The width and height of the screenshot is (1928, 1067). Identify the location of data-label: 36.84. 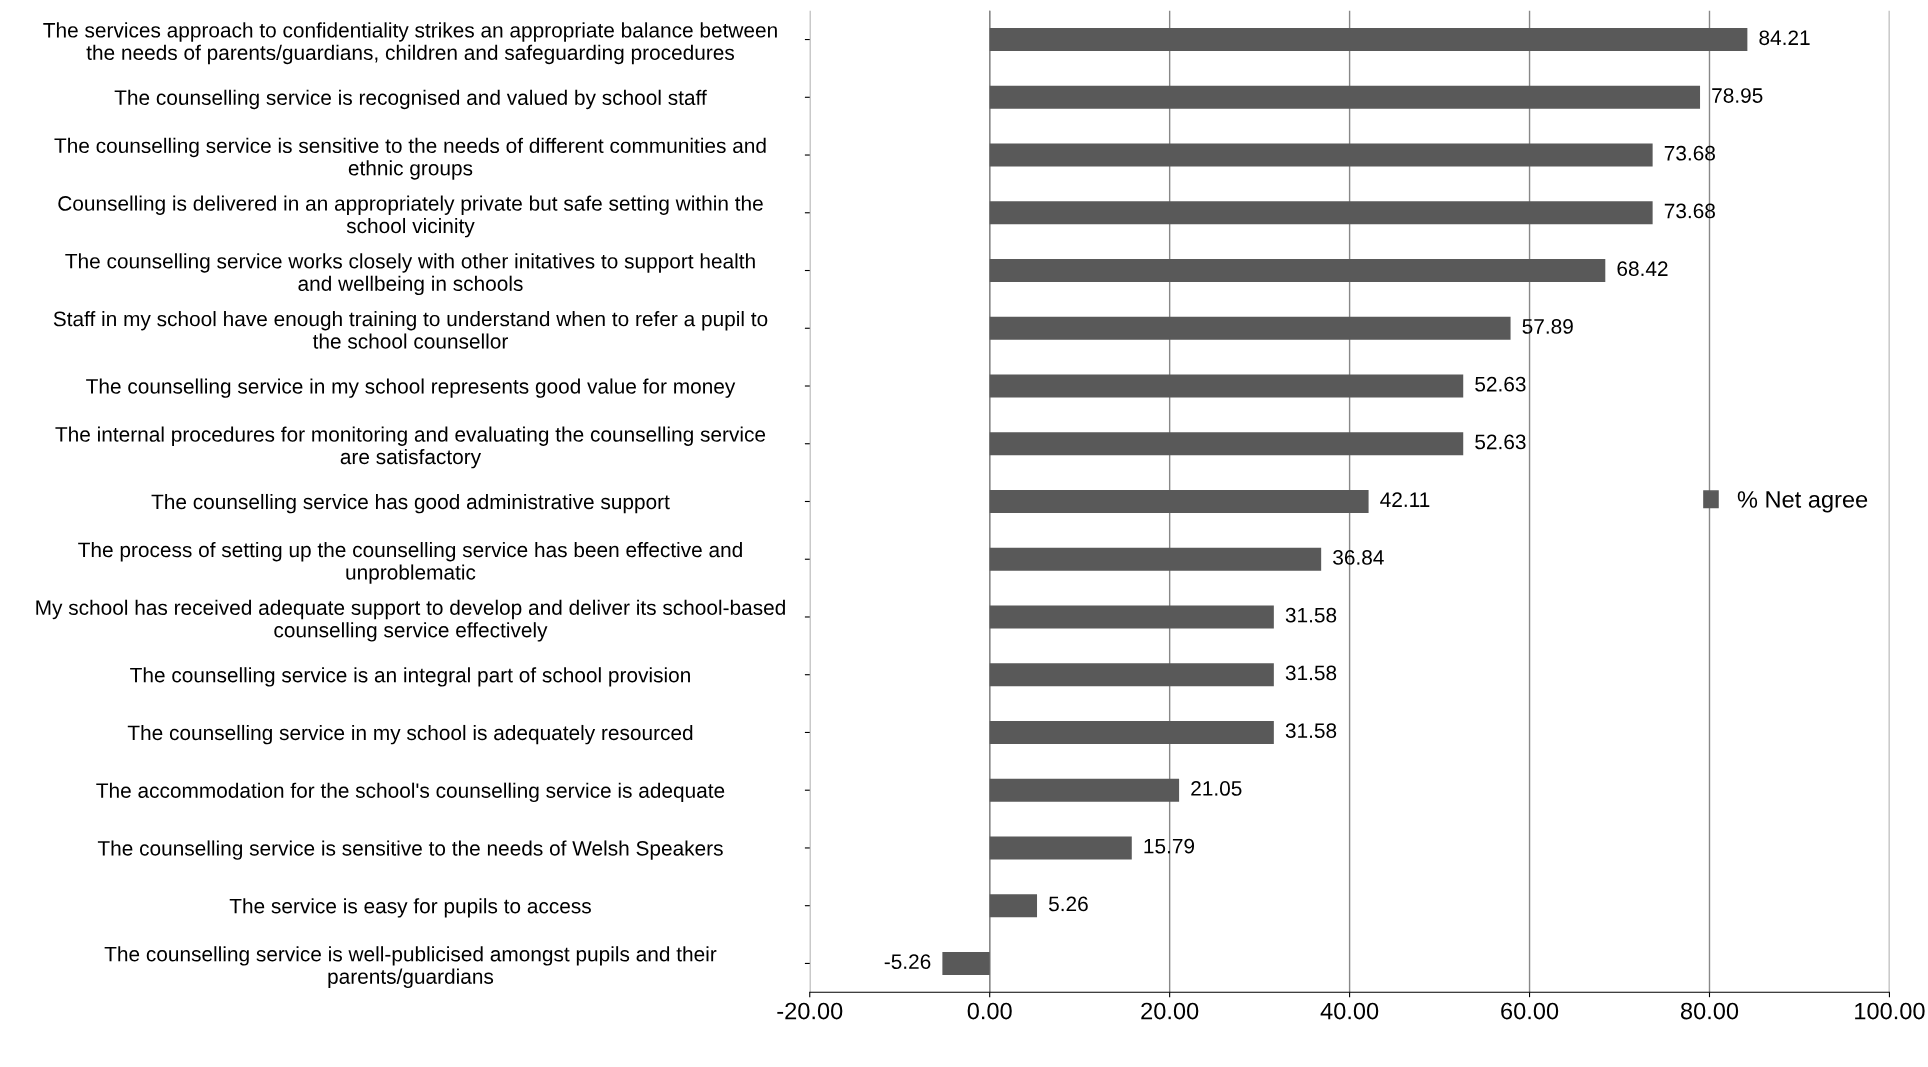
(1358, 557).